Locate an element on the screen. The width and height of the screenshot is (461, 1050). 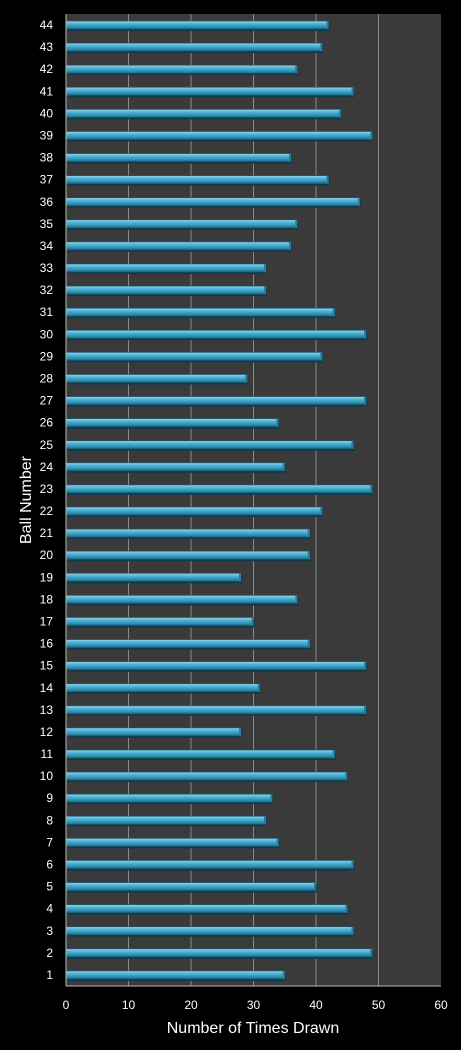
y-tick-22: 22 is located at coordinates (47, 511).